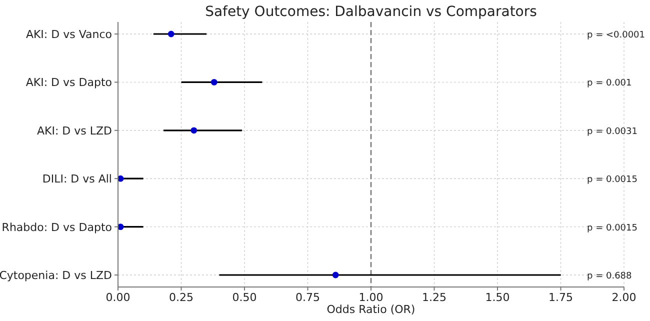  I want to click on x-tick-label: 1.50, so click(497, 297).